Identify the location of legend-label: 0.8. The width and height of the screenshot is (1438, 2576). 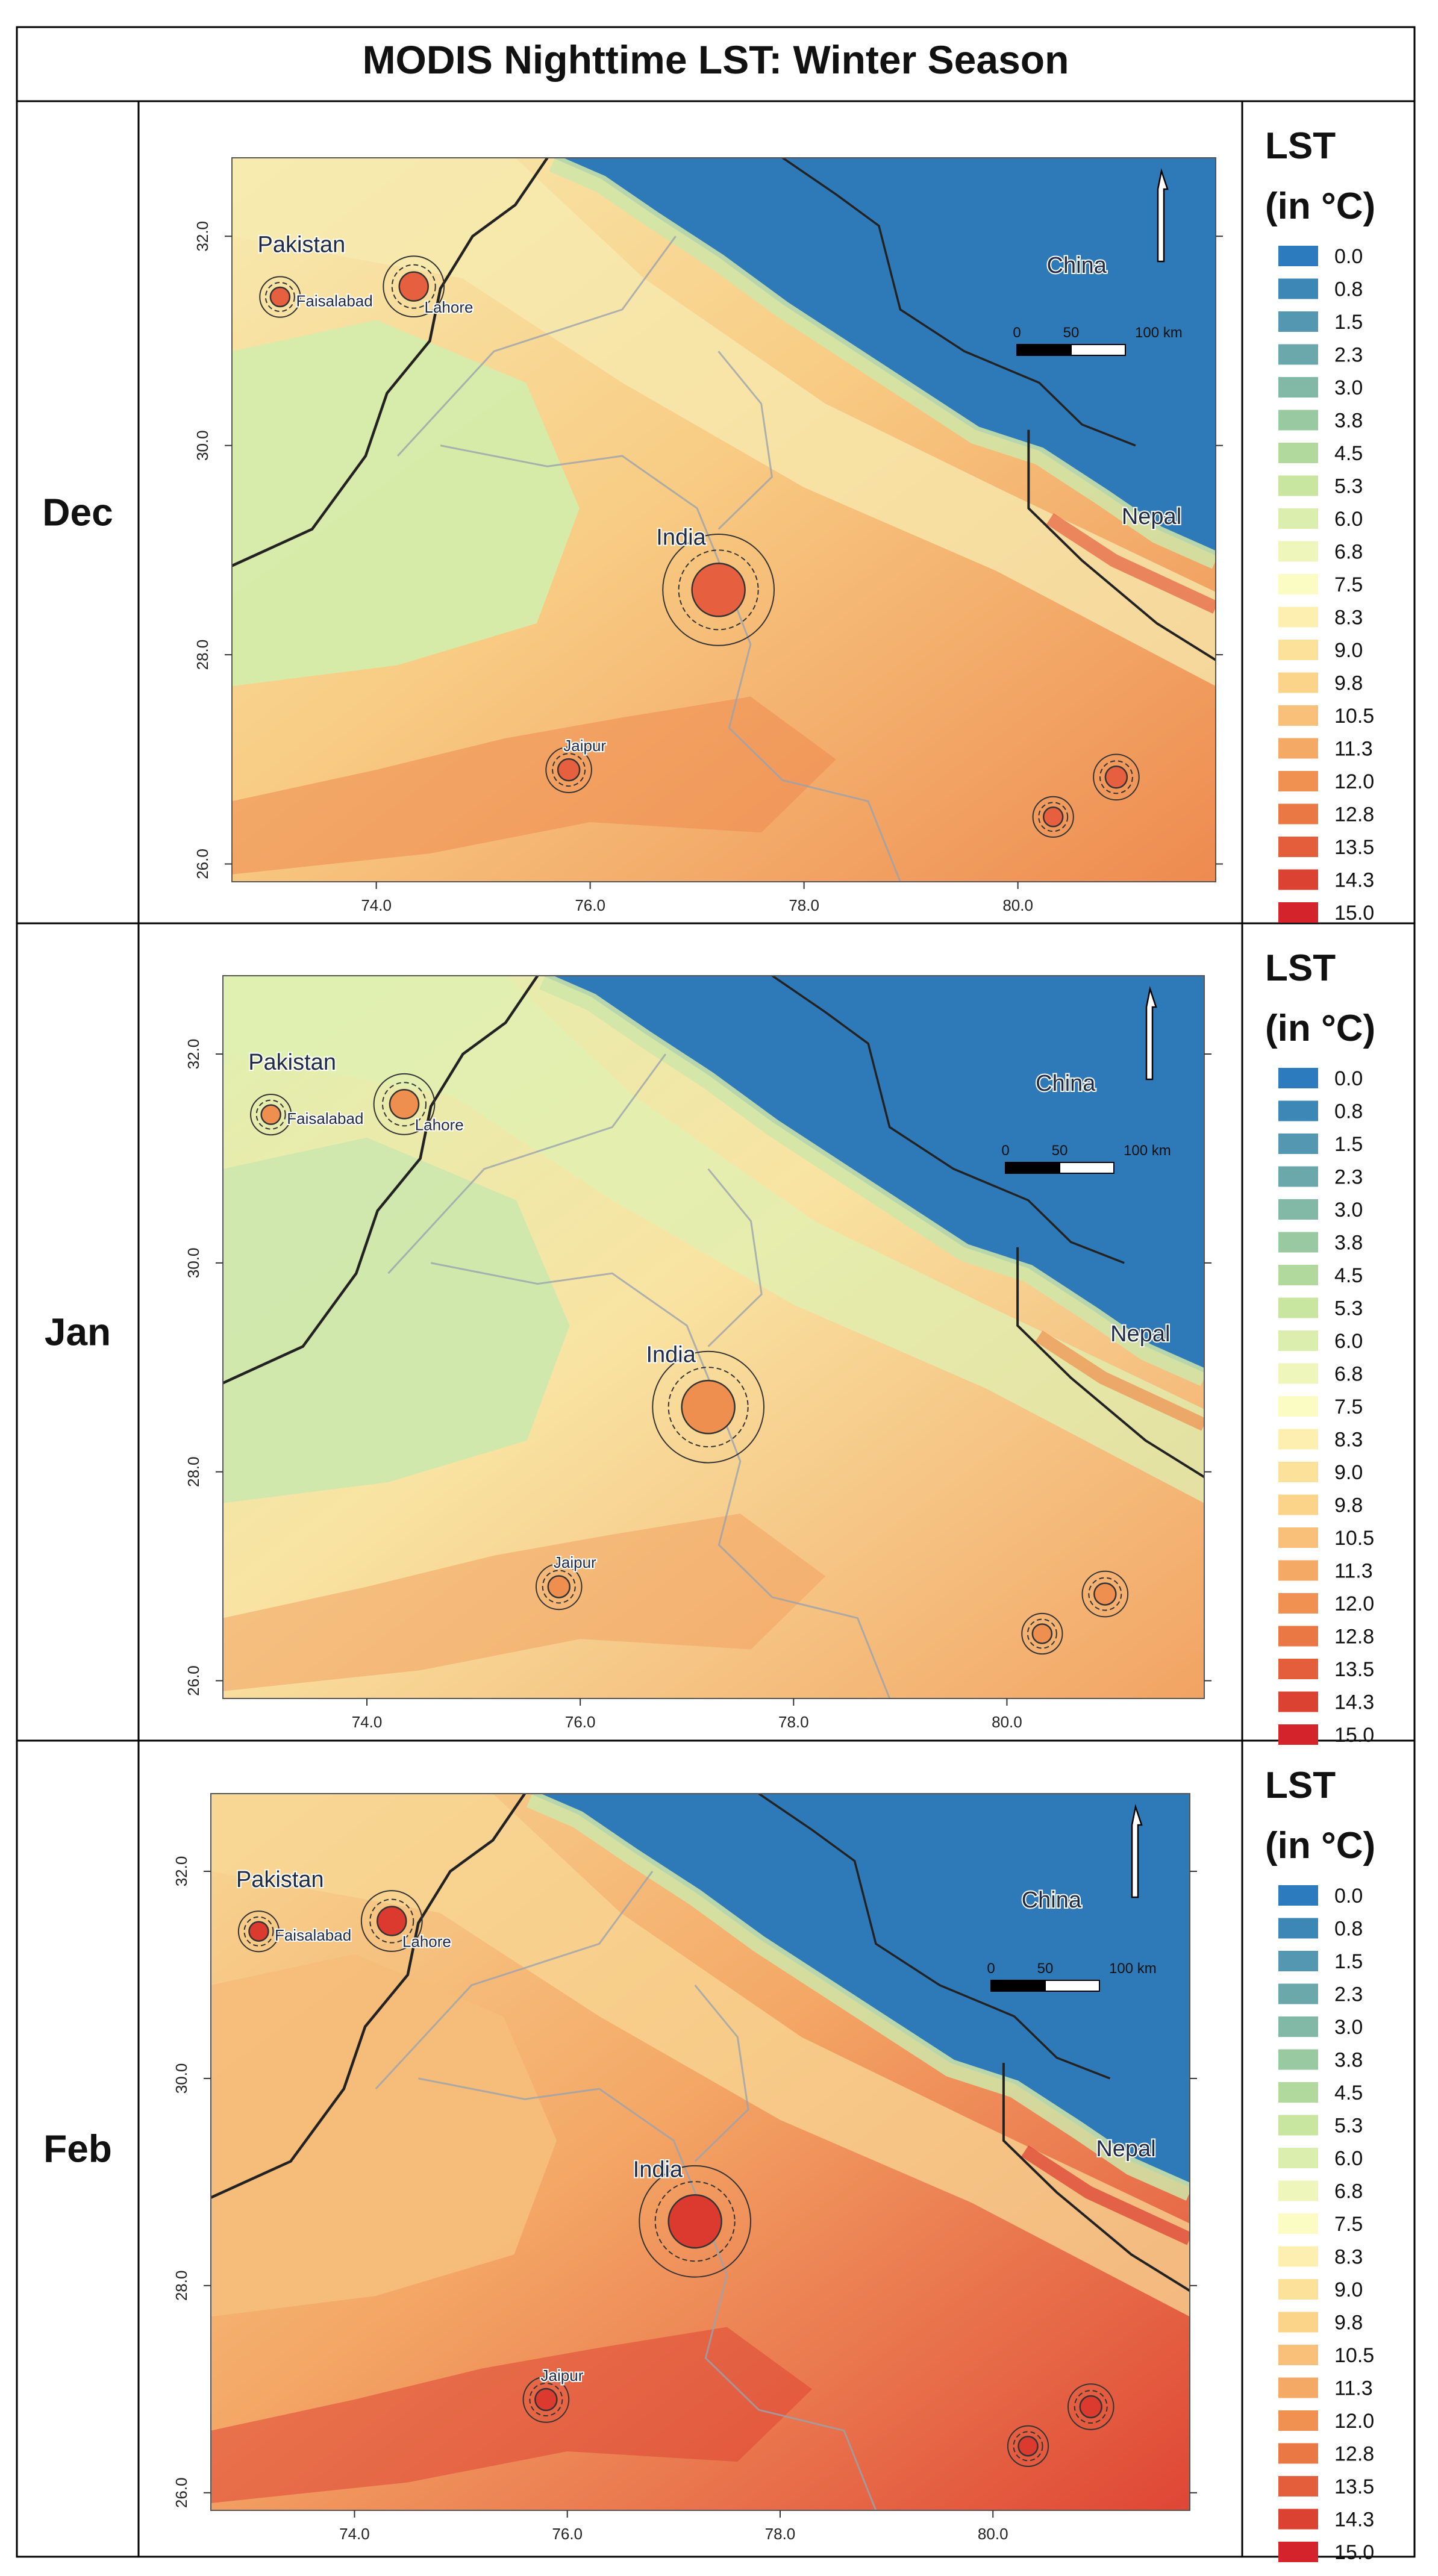
(1348, 1929).